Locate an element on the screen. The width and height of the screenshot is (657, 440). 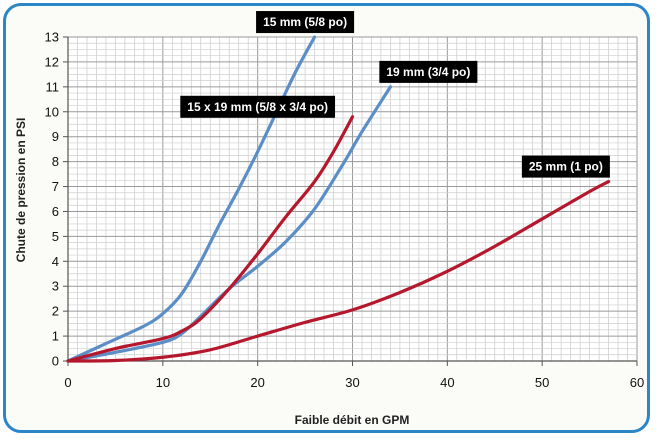
series-label-text: 15 mm (5/8 po) is located at coordinates (305, 22).